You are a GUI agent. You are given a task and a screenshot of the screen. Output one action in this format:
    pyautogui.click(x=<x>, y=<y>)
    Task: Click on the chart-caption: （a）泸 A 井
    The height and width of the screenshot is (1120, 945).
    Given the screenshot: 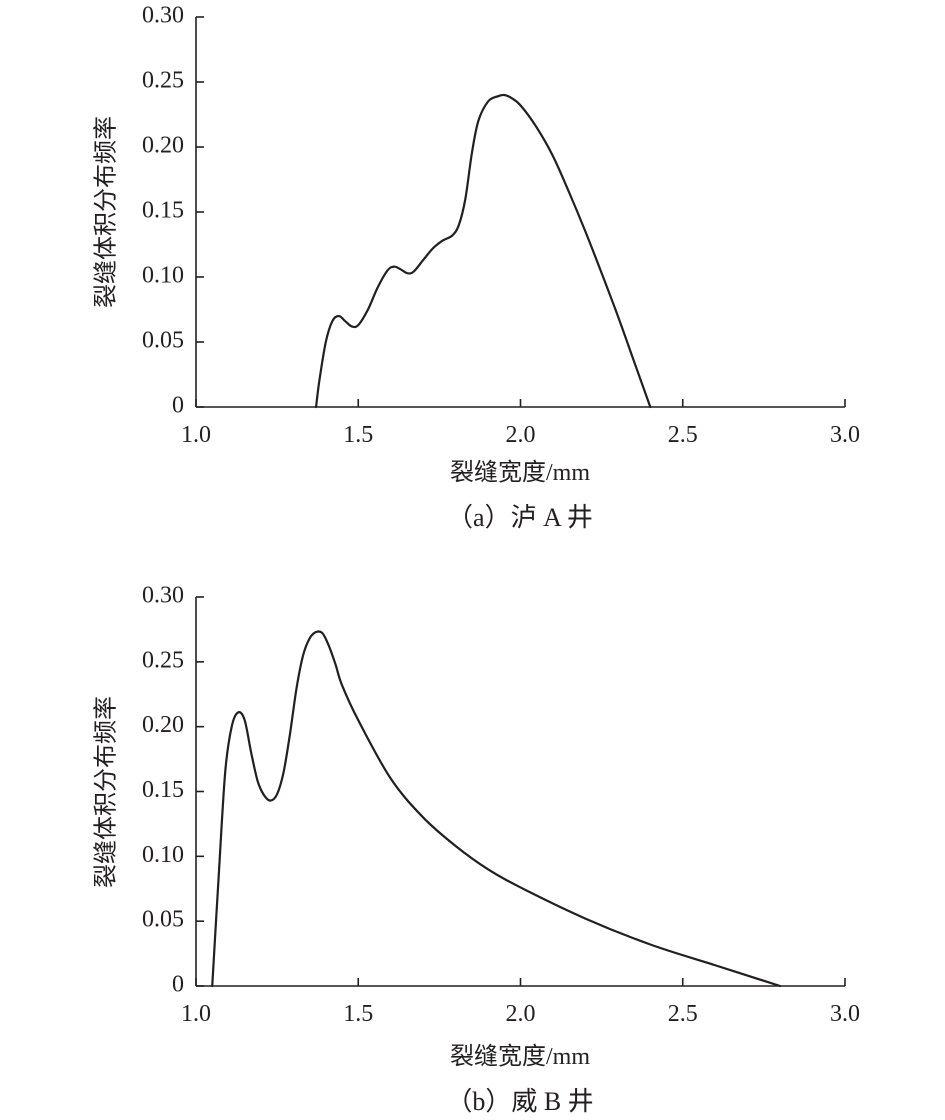 What is the action you would take?
    pyautogui.click(x=520, y=517)
    